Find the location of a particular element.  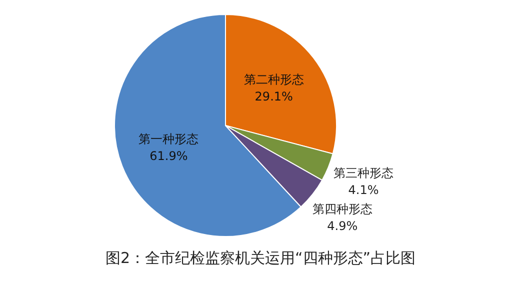

text: 图2：全市纪检监察机关运用“四种形态”占比图 is located at coordinates (260, 258).